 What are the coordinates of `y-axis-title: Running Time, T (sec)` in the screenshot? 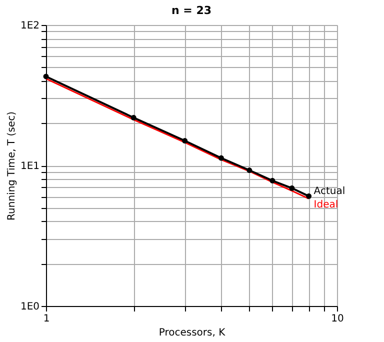 It's located at (12, 165).